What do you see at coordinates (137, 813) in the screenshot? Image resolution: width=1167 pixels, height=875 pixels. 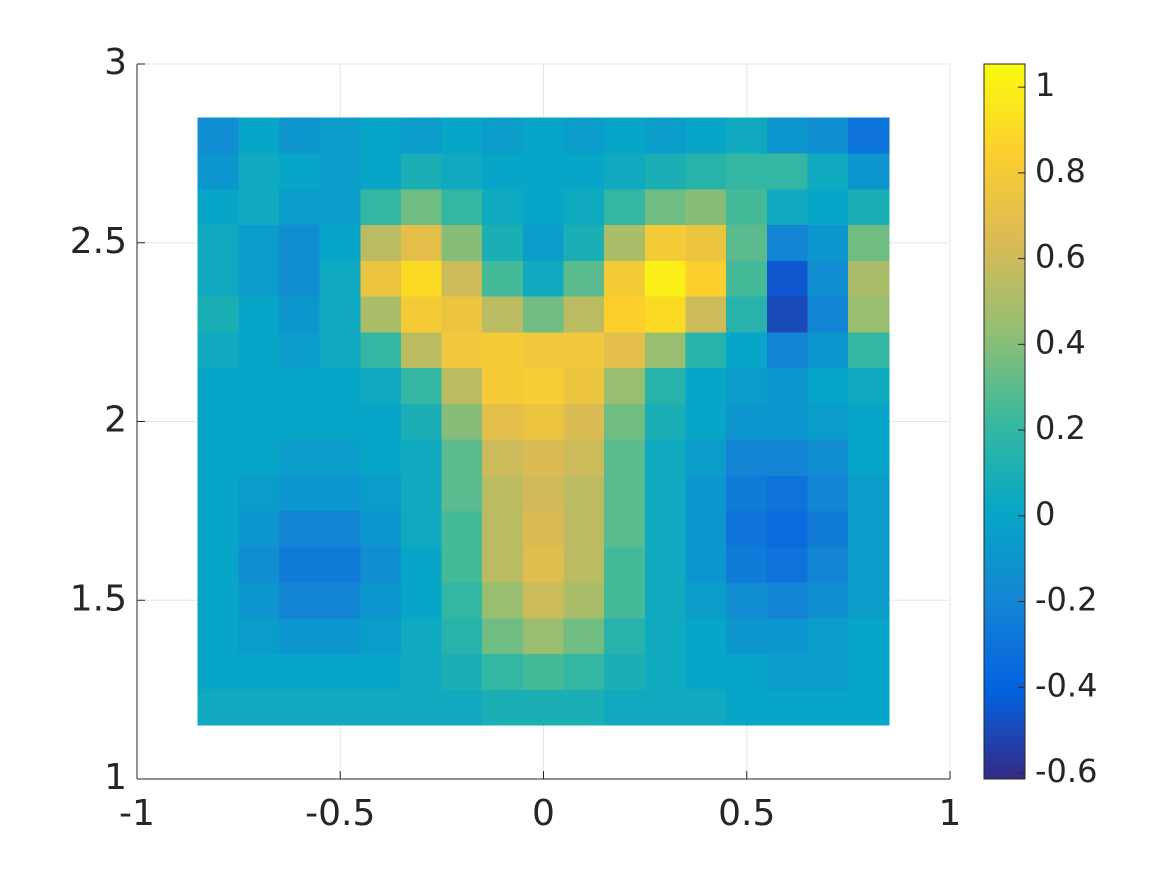 I see `x-tick-label: -1` at bounding box center [137, 813].